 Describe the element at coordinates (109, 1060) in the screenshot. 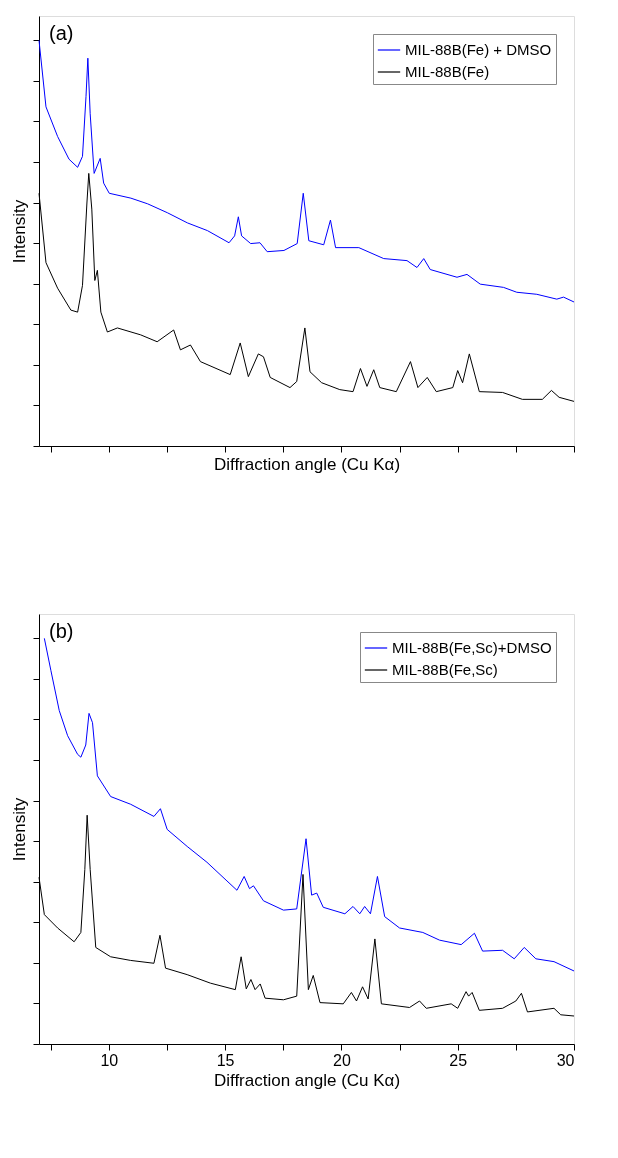

I see `x-tick-label: 10` at that location.